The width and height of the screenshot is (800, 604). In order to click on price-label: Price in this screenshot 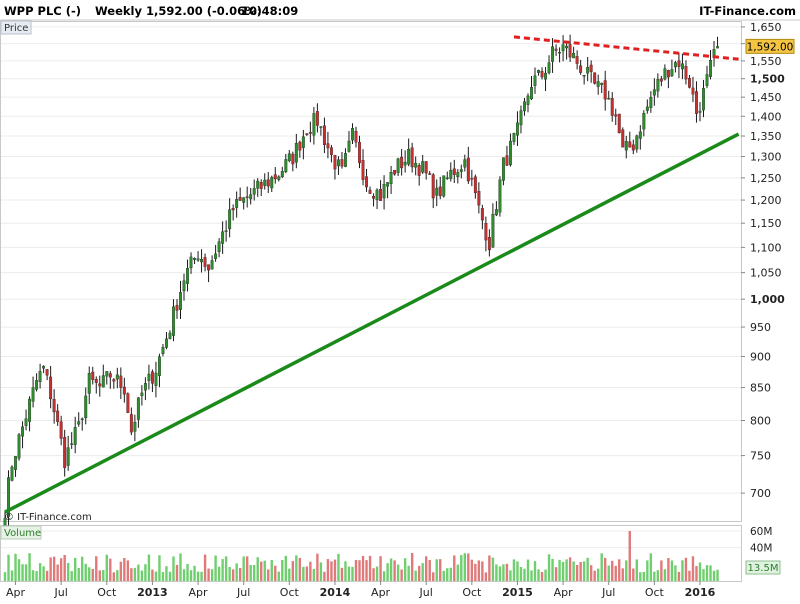, I will do `click(16, 28)`.